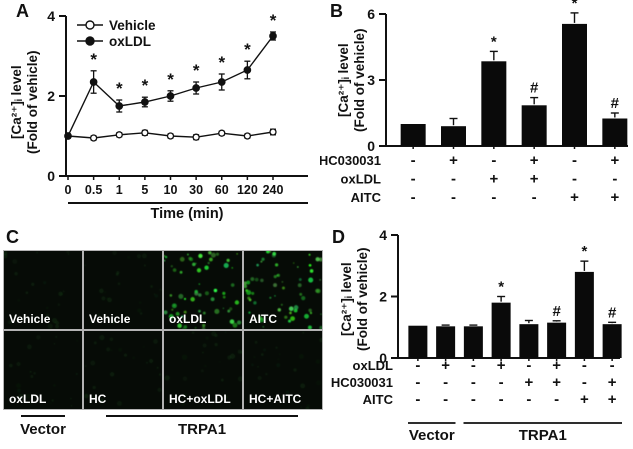  What do you see at coordinates (22, 11) in the screenshot?
I see `panel-a-letter: A` at bounding box center [22, 11].